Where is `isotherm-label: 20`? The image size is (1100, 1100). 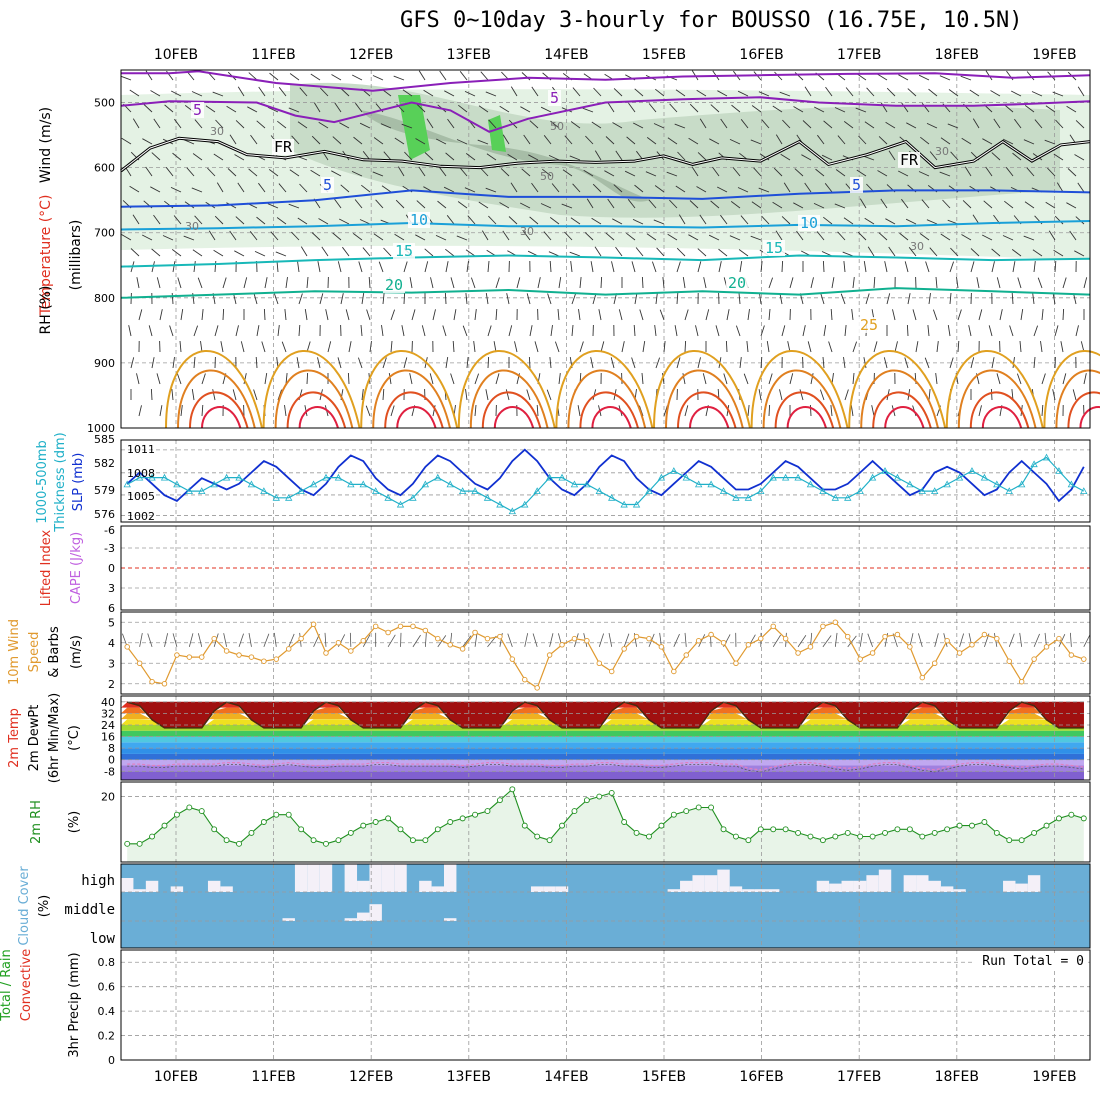 isotherm-label: 20 is located at coordinates (737, 283).